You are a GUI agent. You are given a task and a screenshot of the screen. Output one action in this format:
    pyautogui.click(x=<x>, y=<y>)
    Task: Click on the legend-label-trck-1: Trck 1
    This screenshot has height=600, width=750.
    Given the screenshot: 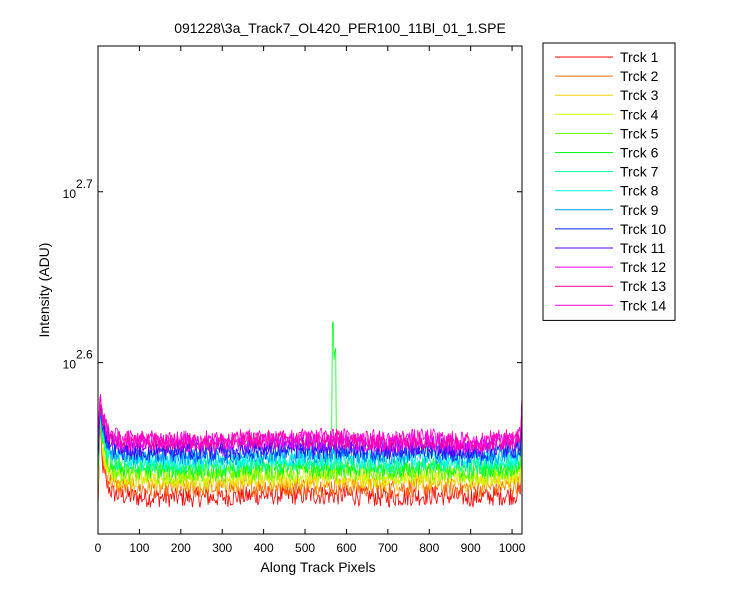 What is the action you would take?
    pyautogui.click(x=639, y=57)
    